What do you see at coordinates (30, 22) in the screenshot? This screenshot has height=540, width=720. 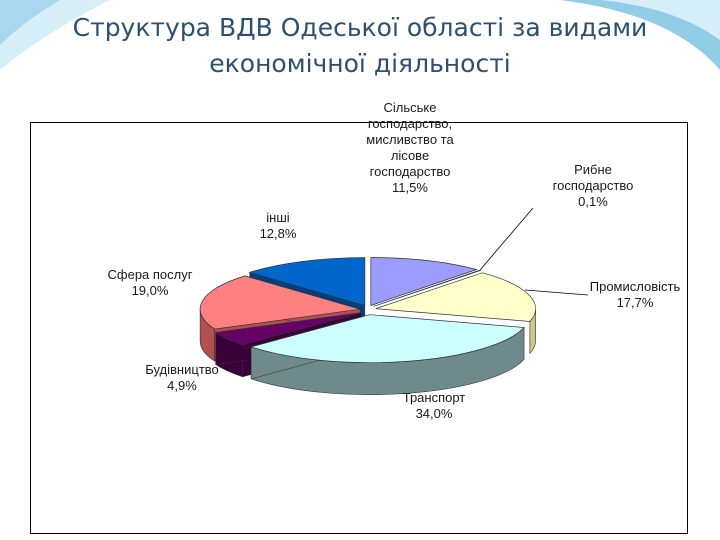 I see `swoosh-left-accent` at bounding box center [30, 22].